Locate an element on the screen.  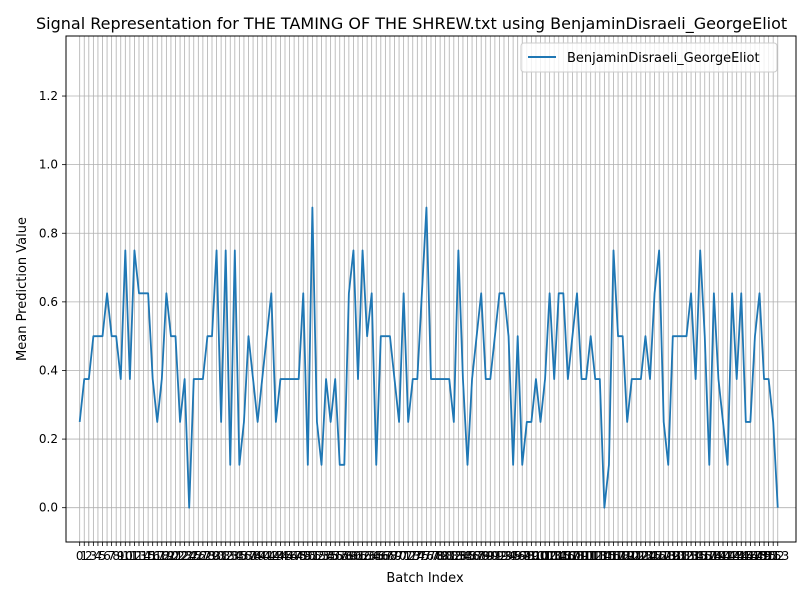
x-tick-label: 112 is located at coordinates (590, 556).